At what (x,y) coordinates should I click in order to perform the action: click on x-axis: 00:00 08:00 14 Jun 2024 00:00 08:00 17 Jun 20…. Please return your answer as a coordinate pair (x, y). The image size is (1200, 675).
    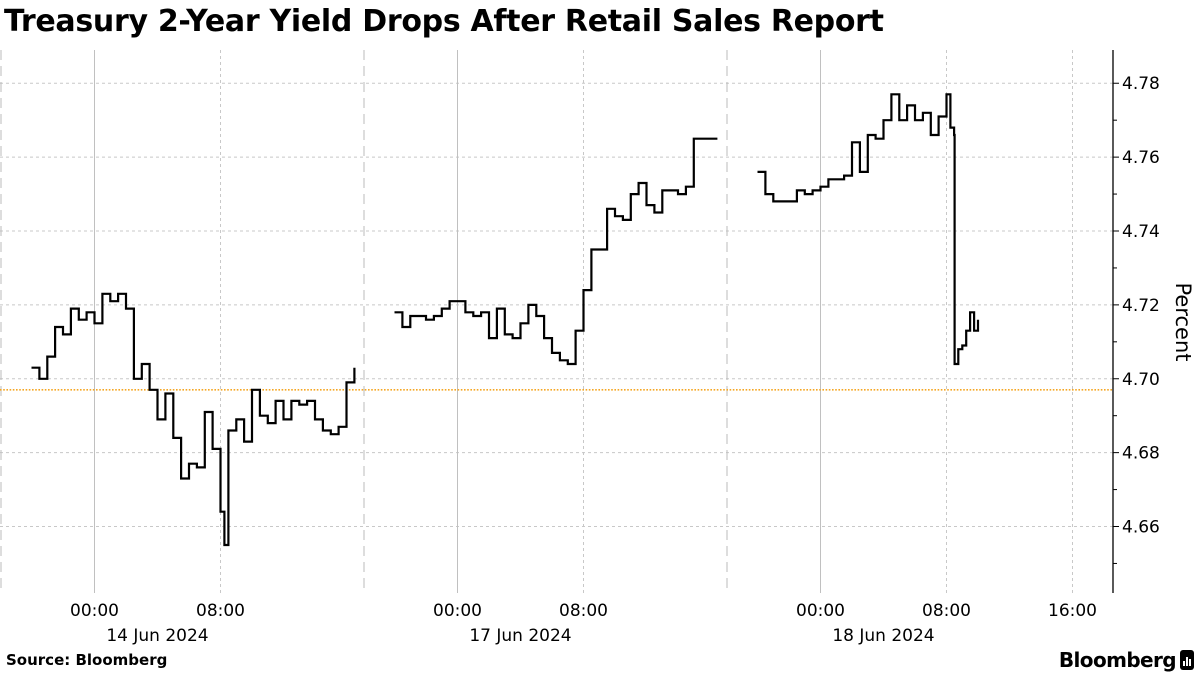
    Looking at the image, I should click on (583, 623).